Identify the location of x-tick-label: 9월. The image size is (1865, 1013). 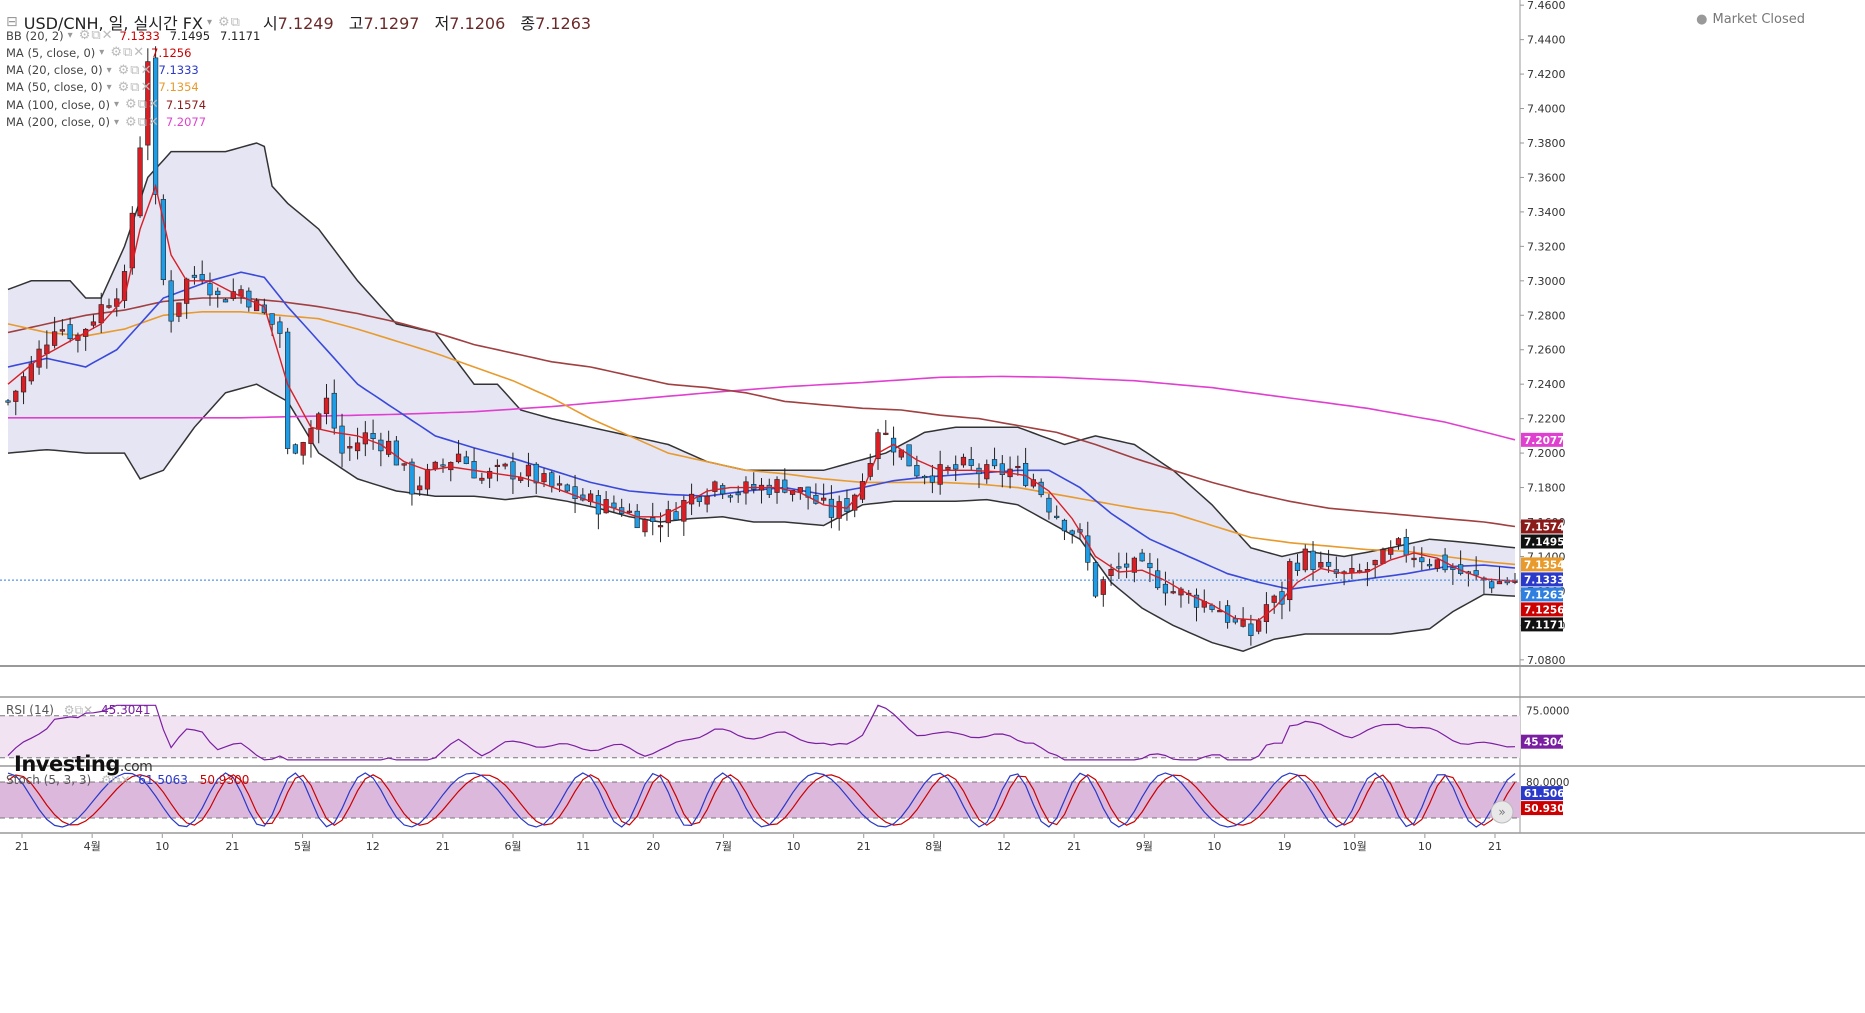
(1144, 846).